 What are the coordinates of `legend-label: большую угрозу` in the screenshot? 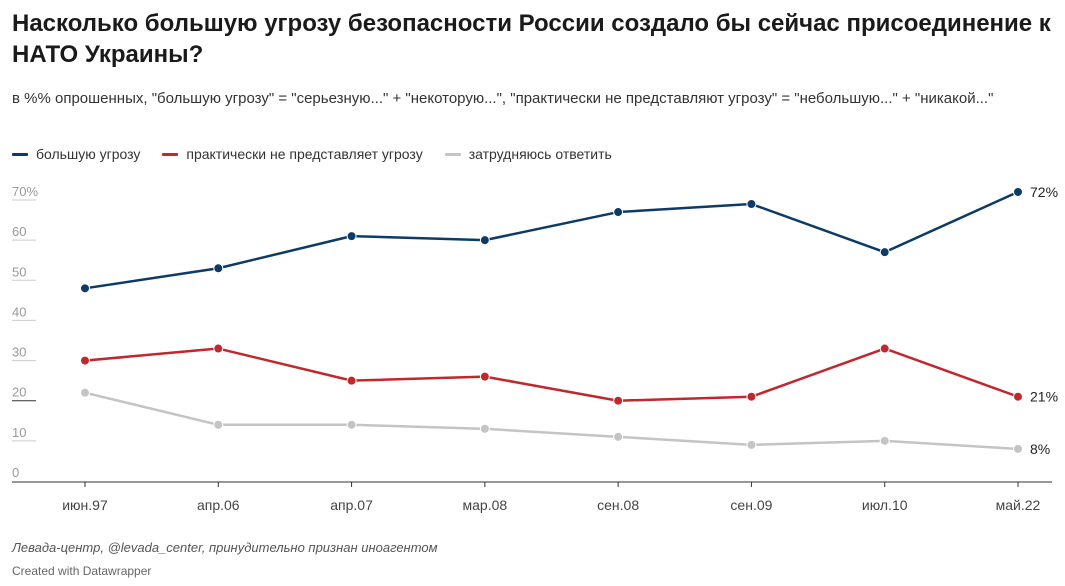 It's located at (88, 154).